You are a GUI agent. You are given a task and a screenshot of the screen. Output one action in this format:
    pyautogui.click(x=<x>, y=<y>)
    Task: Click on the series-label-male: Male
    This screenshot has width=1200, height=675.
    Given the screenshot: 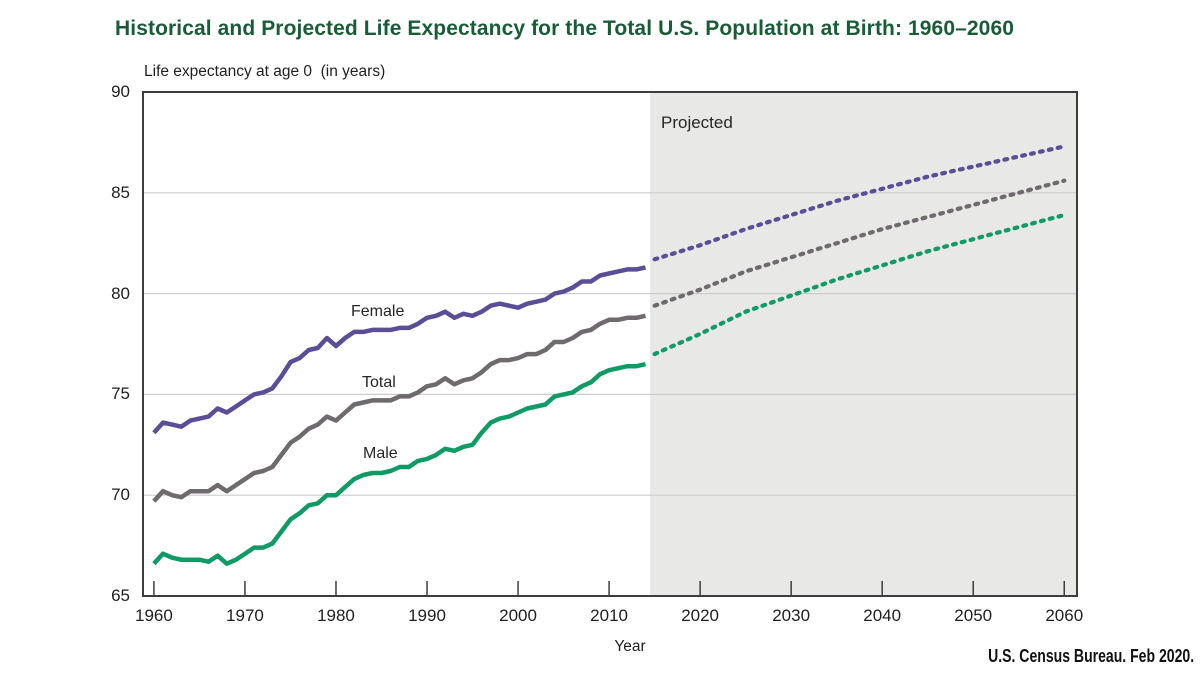 What is the action you would take?
    pyautogui.click(x=380, y=453)
    